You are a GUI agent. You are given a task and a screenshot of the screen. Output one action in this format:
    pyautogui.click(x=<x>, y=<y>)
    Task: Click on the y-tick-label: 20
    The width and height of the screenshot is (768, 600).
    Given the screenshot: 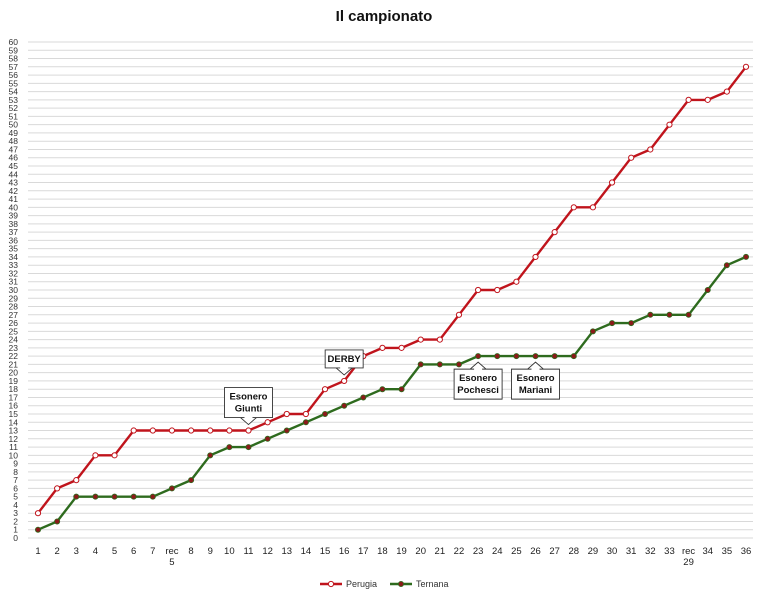 What is the action you would take?
    pyautogui.click(x=14, y=373)
    